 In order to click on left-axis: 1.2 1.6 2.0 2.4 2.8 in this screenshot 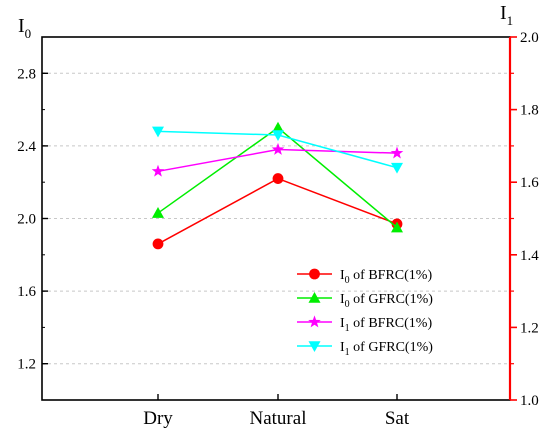, I will do `click(32, 218)`.